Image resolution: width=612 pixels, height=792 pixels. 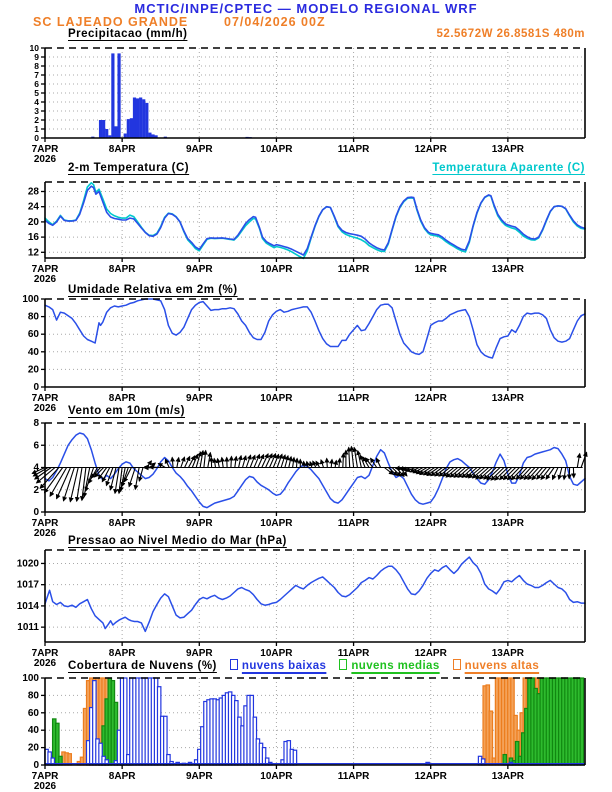 I want to click on pressure-title: Pressao ao Nivel Medio do Mar (hPa), so click(x=177, y=541).